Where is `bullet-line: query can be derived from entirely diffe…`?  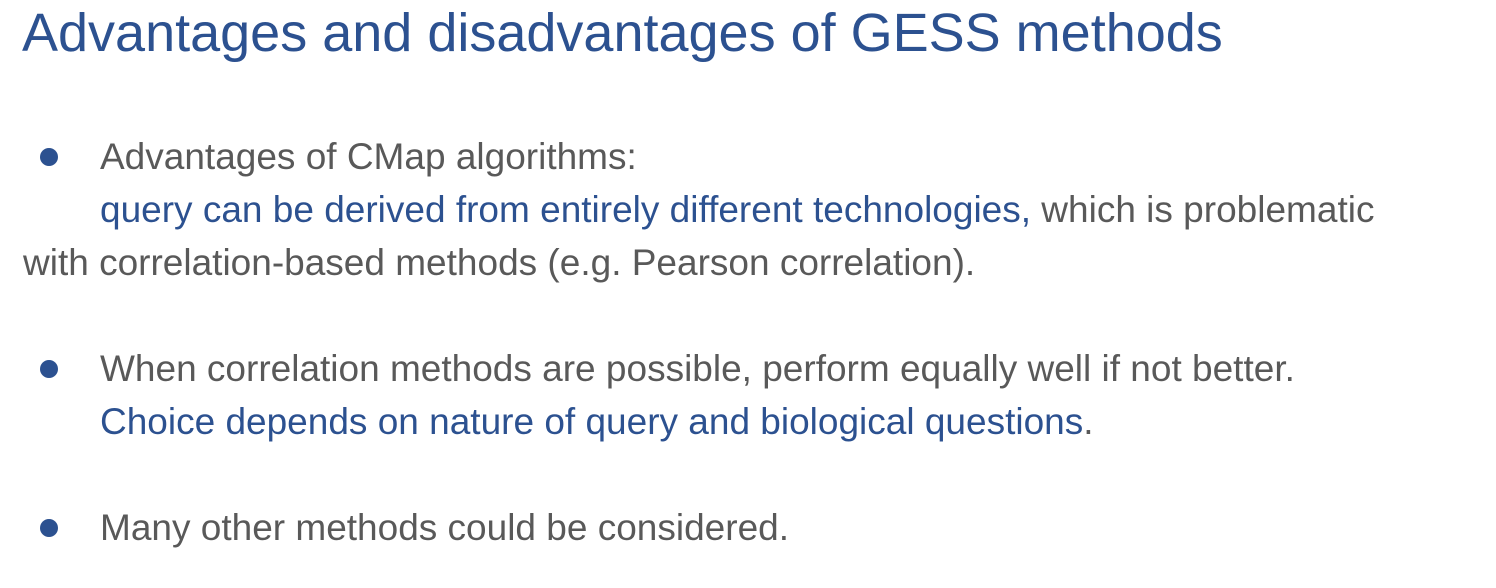 bullet-line: query can be derived from entirely diffe… is located at coordinates (737, 209).